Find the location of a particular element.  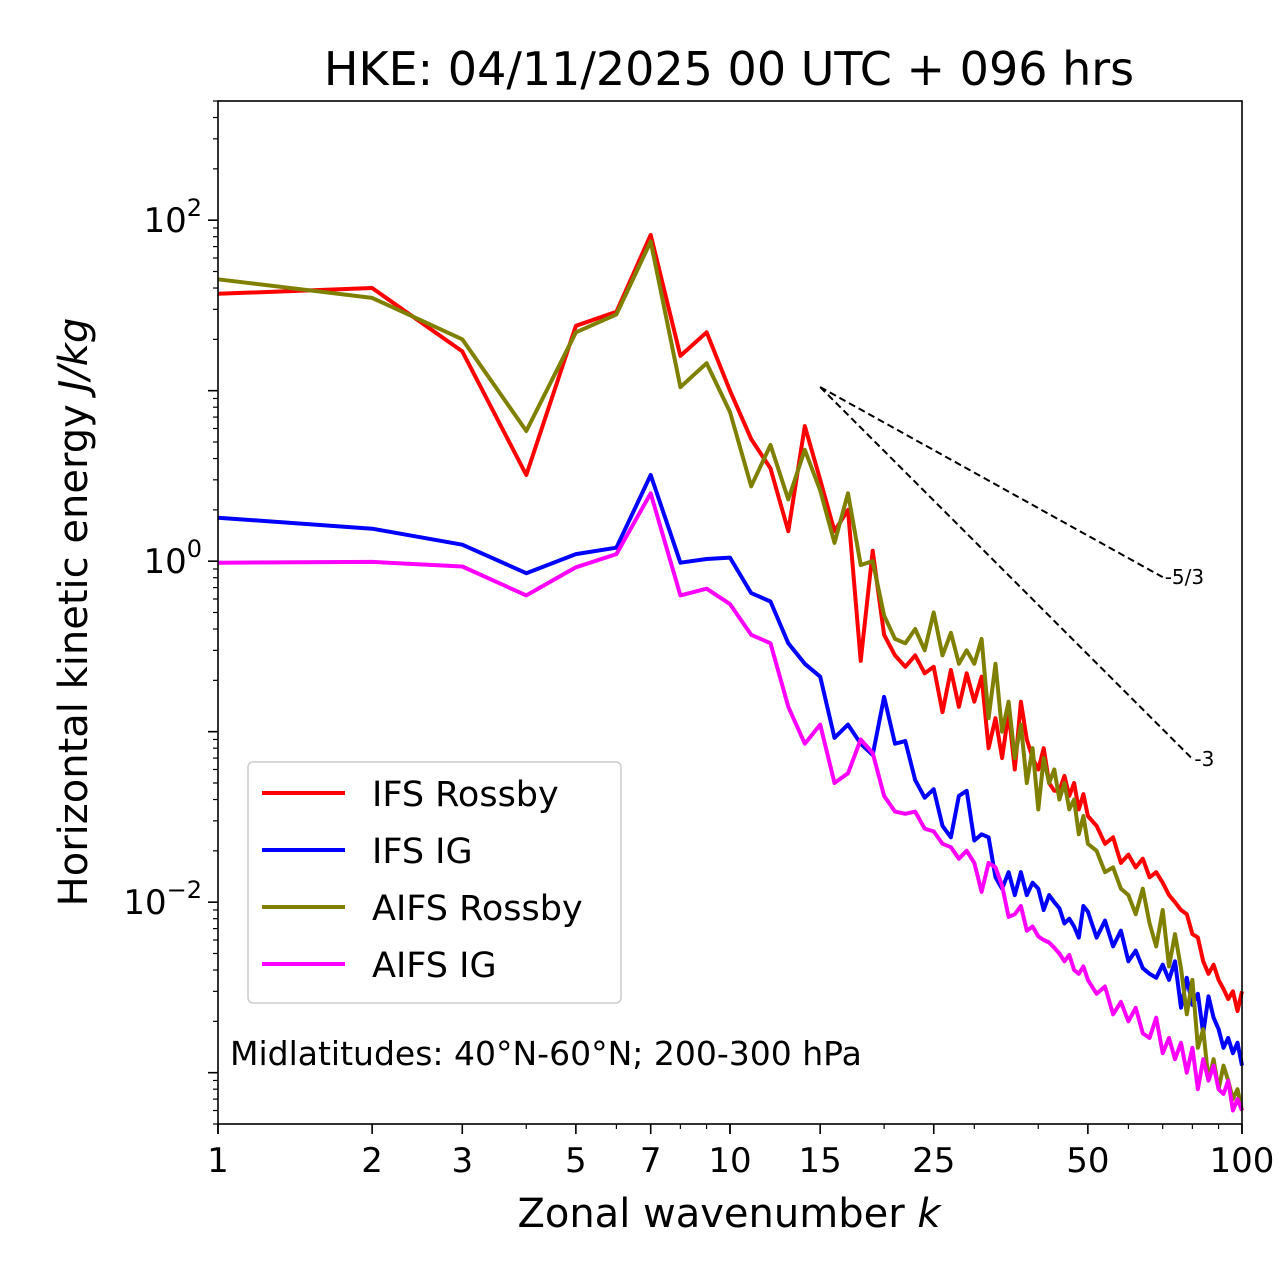

x-tick-label: 1 is located at coordinates (218, 1161).